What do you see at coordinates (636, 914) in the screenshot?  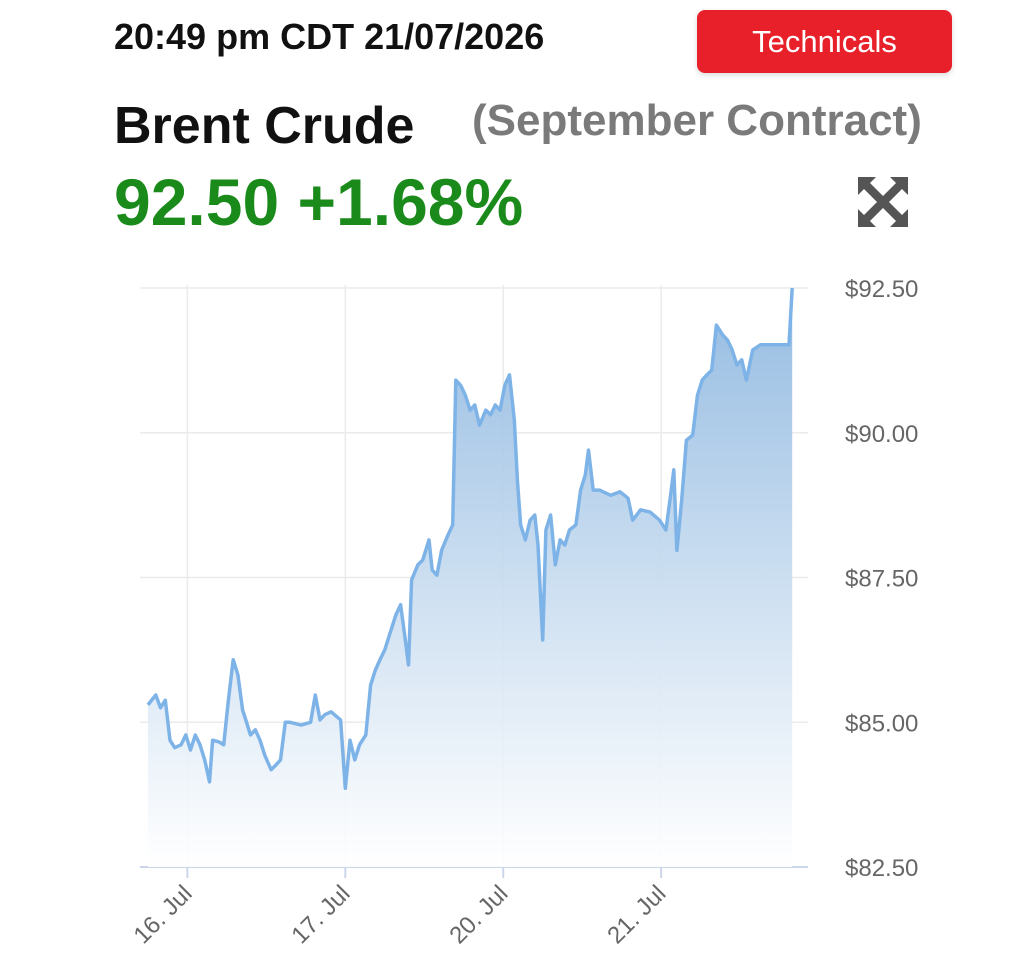 I see `x-tick-label: 21. Jul` at bounding box center [636, 914].